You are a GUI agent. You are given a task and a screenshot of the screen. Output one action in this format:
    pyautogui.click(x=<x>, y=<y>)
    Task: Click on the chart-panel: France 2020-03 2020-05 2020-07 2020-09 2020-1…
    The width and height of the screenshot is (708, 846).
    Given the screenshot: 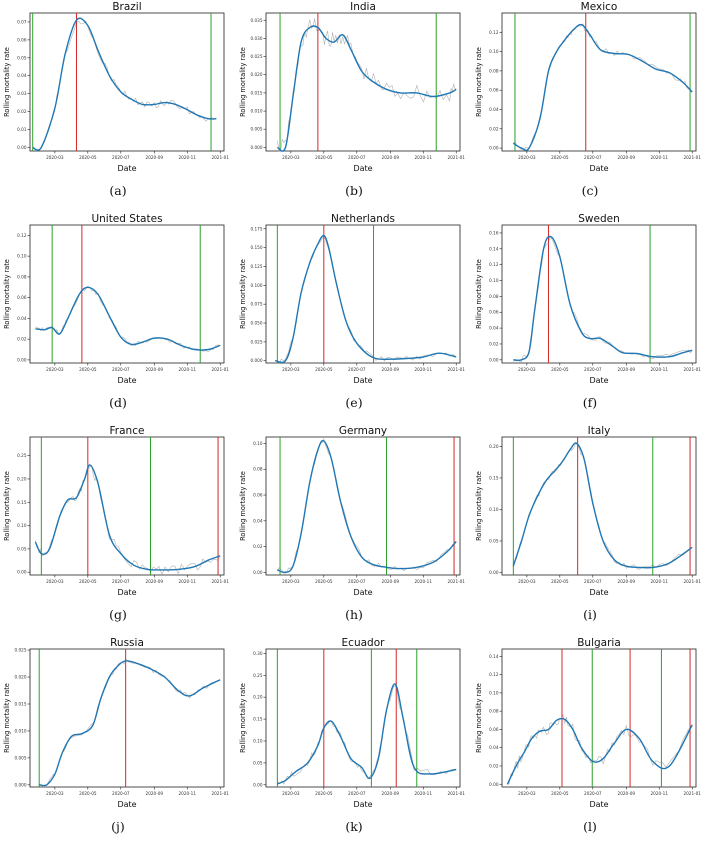 What is the action you would take?
    pyautogui.click(x=118, y=529)
    